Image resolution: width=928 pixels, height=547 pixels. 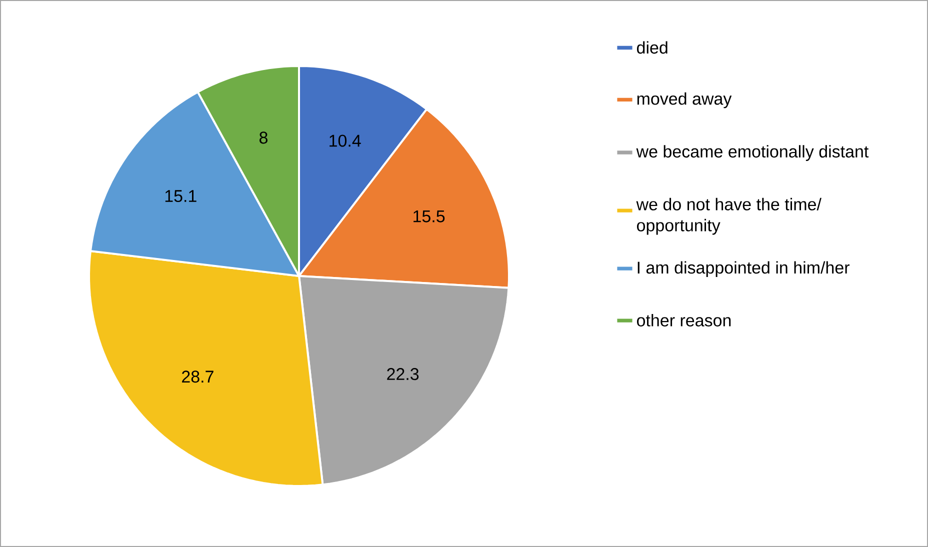 I want to click on legend-label: other reason, so click(x=684, y=320).